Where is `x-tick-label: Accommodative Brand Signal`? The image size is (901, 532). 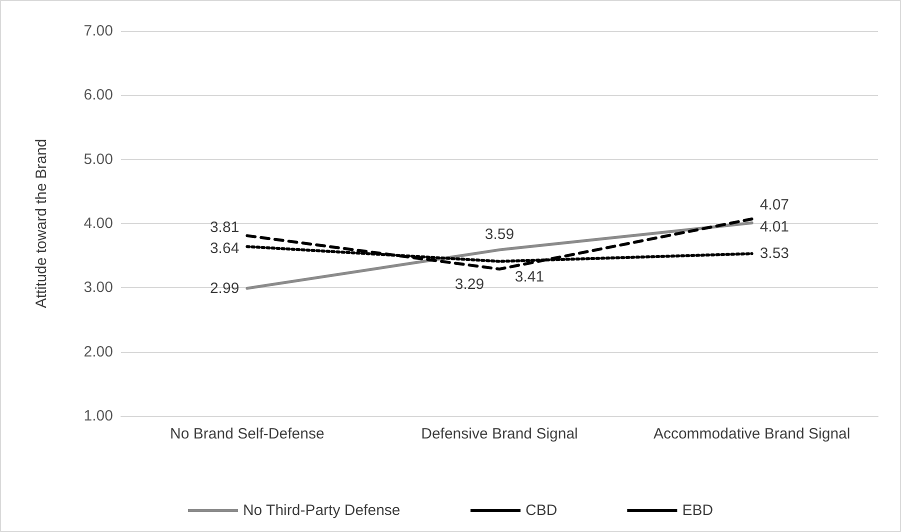
x-tick-label: Accommodative Brand Signal is located at coordinates (751, 434).